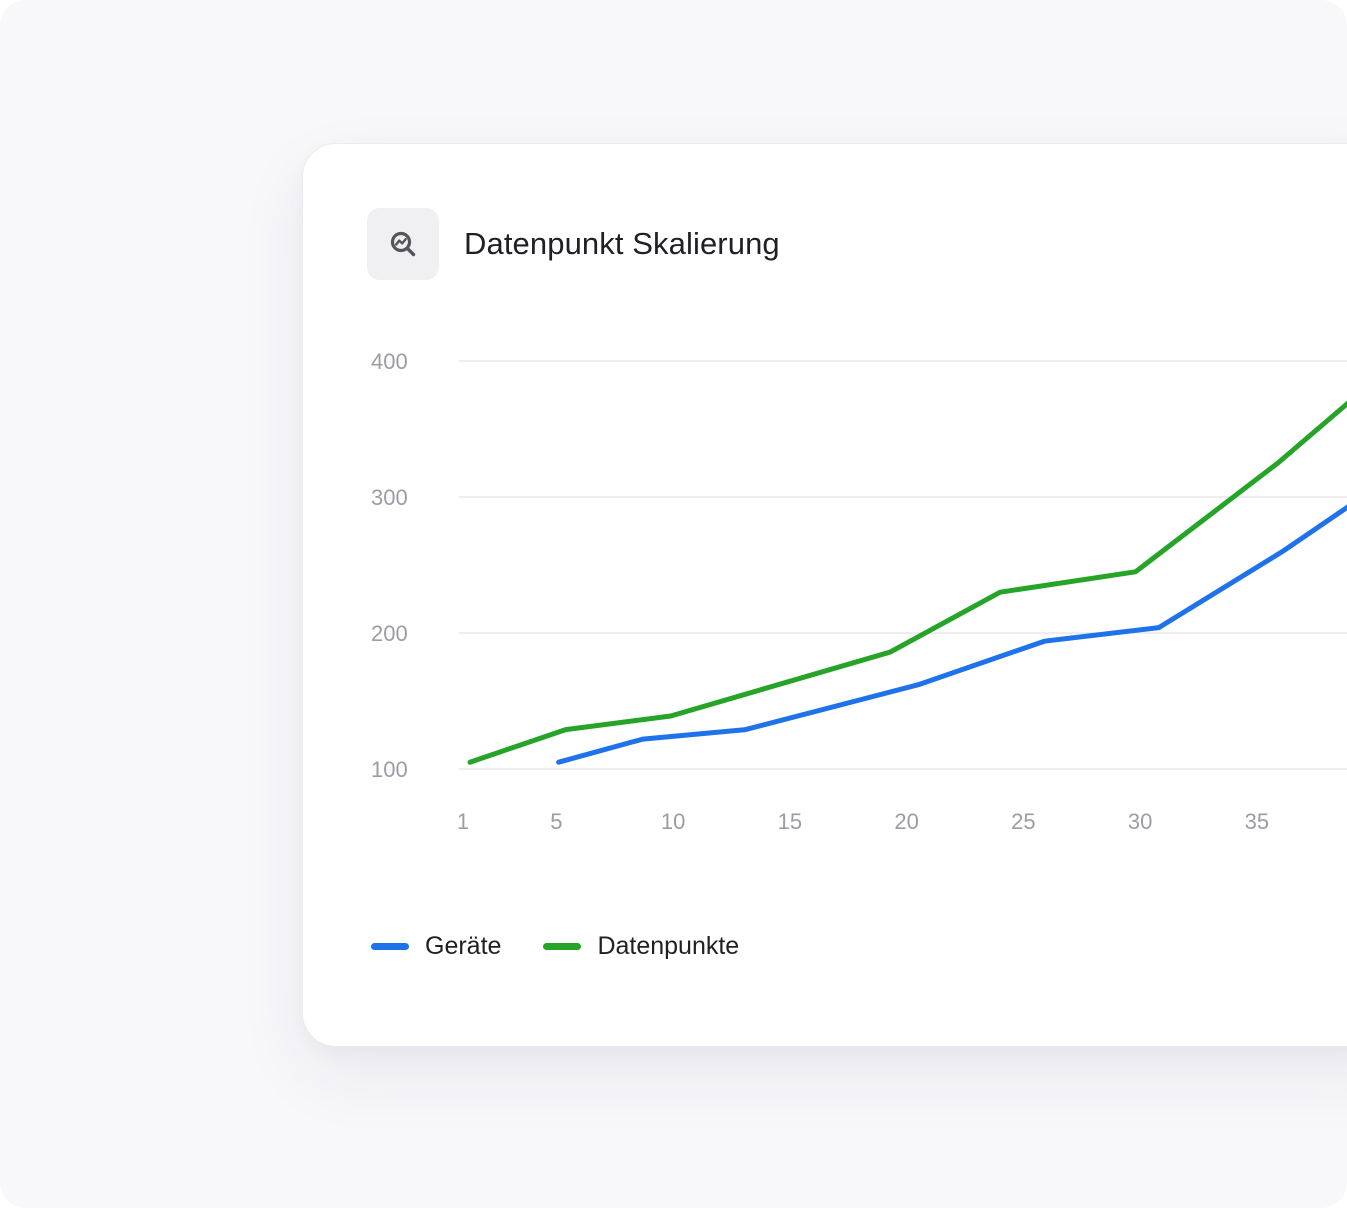 Image resolution: width=1347 pixels, height=1208 pixels. I want to click on chart-legend: Geräte Datenpunkte, so click(555, 946).